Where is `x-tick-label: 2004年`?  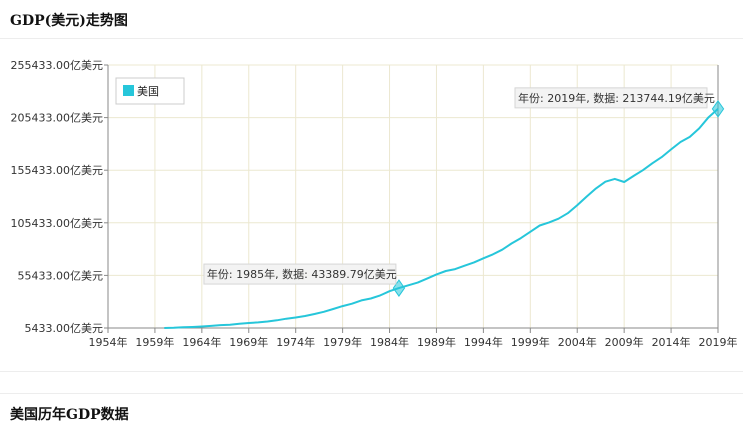 x-tick-label: 2004年 is located at coordinates (577, 342).